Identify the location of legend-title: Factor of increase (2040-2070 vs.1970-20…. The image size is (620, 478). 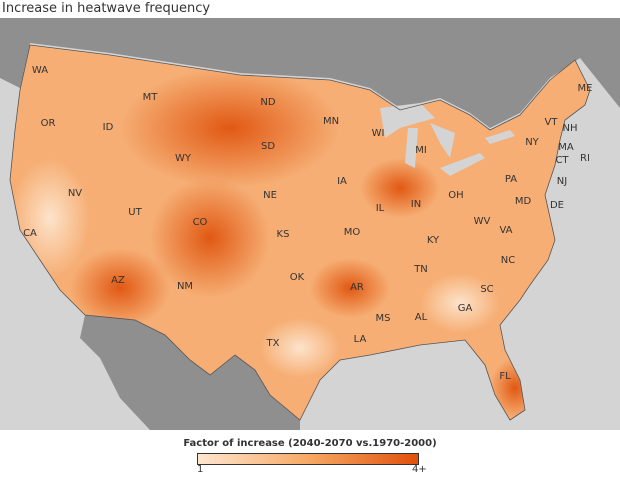
(310, 443).